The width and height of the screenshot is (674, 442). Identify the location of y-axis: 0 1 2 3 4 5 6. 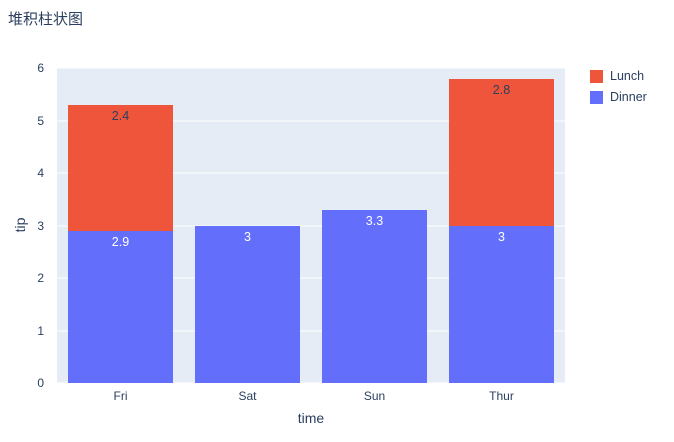
(25, 225).